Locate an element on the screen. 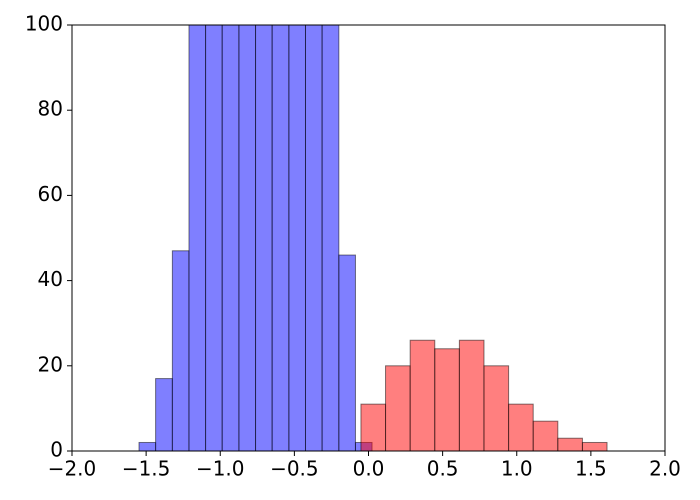  x-tick-label: 0.5 is located at coordinates (443, 469).